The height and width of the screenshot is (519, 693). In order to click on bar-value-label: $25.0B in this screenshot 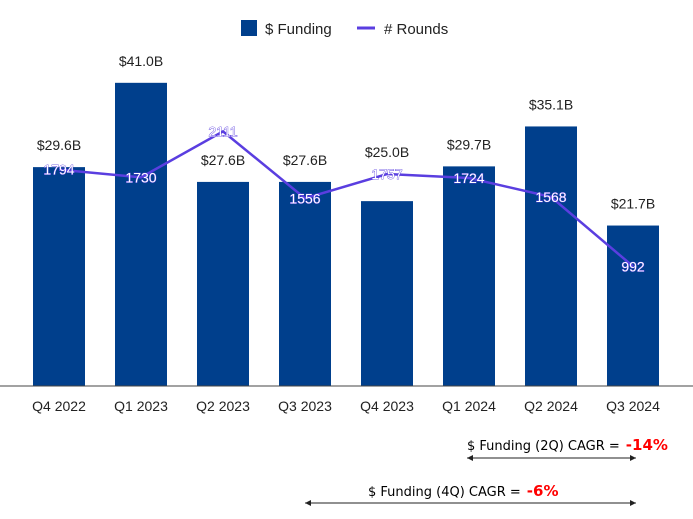, I will do `click(387, 152)`.